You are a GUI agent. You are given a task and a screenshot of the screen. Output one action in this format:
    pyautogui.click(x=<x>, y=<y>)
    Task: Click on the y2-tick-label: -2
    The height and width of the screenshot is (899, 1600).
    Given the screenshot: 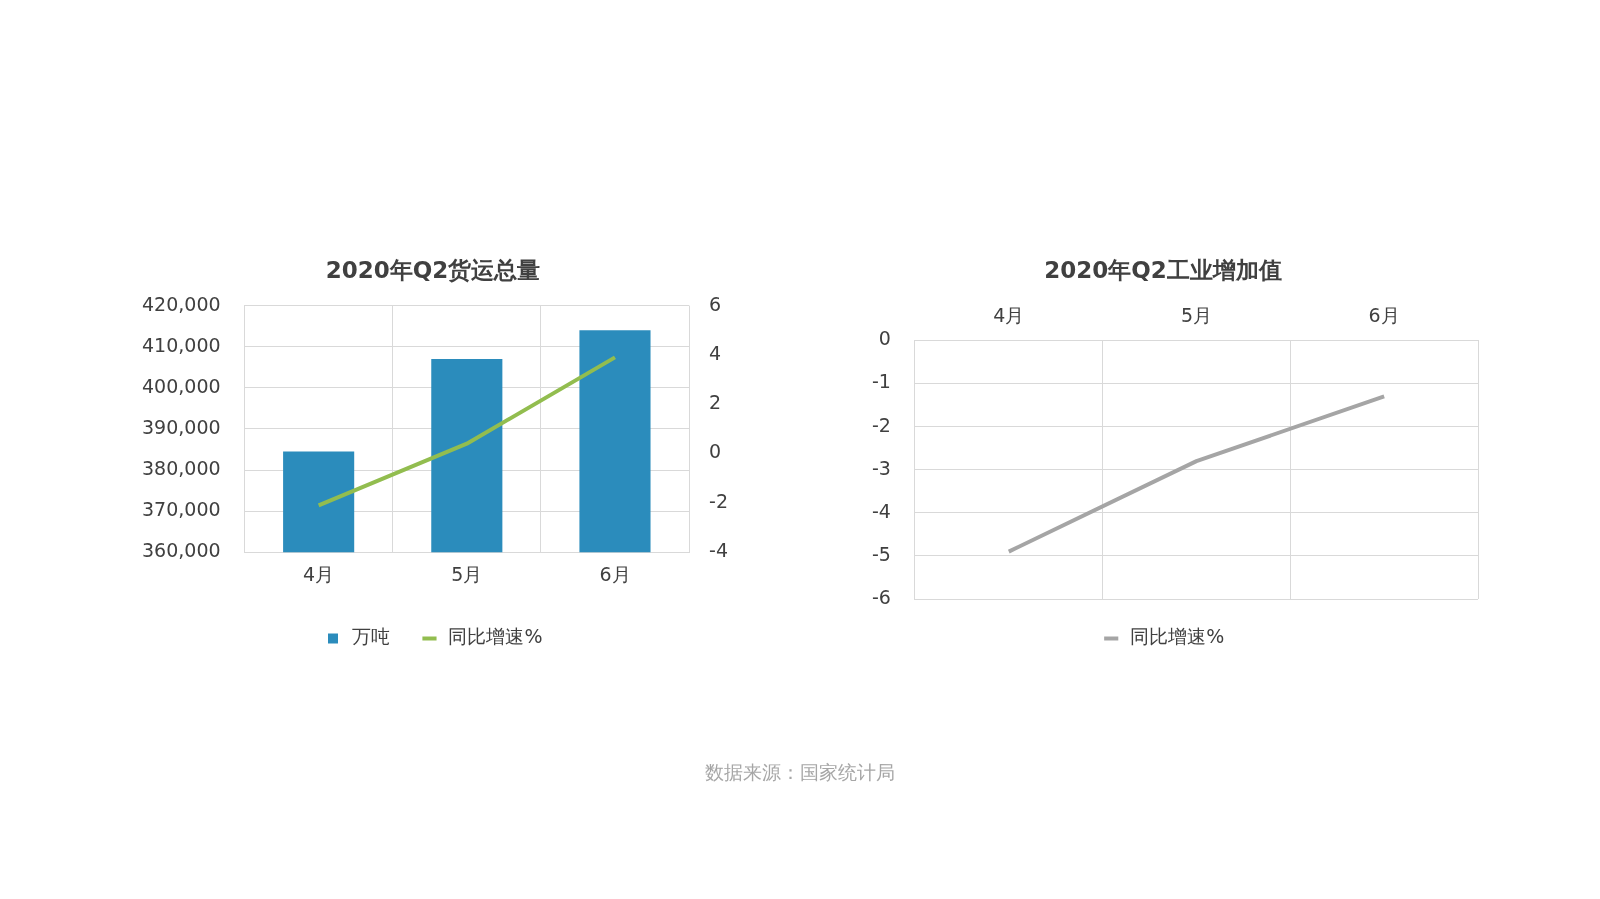 What is the action you would take?
    pyautogui.click(x=719, y=500)
    